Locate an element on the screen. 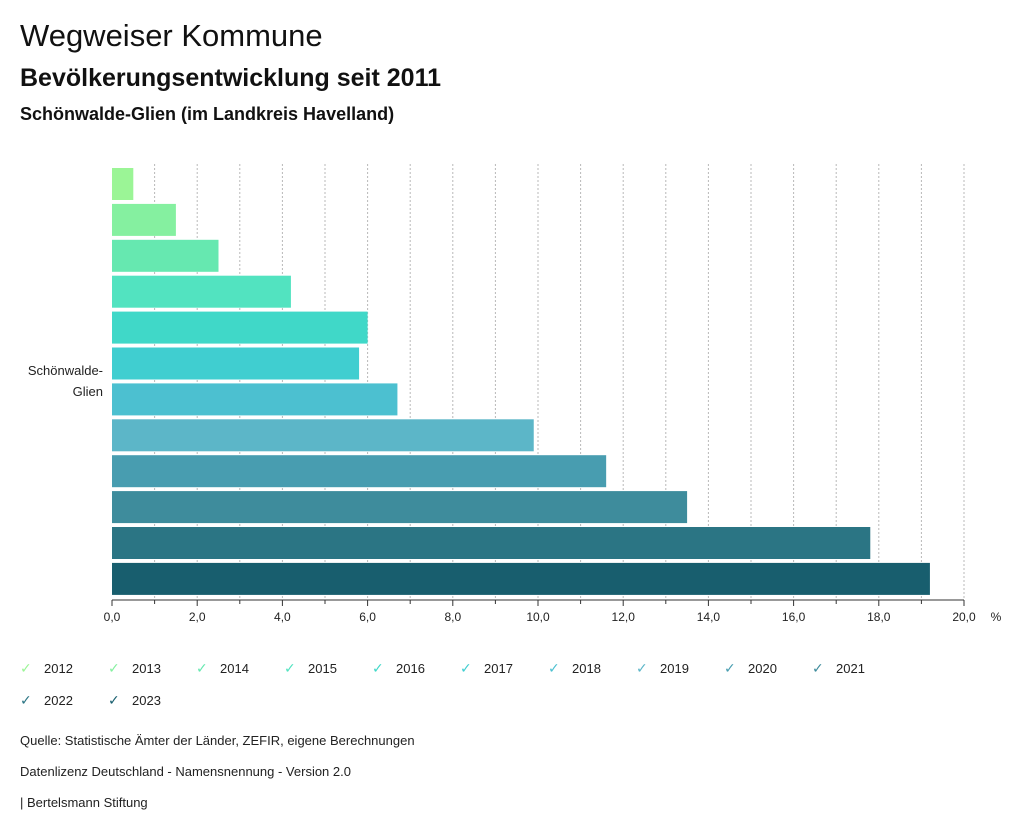 The height and width of the screenshot is (835, 1024). bar-2020 is located at coordinates (359, 471).